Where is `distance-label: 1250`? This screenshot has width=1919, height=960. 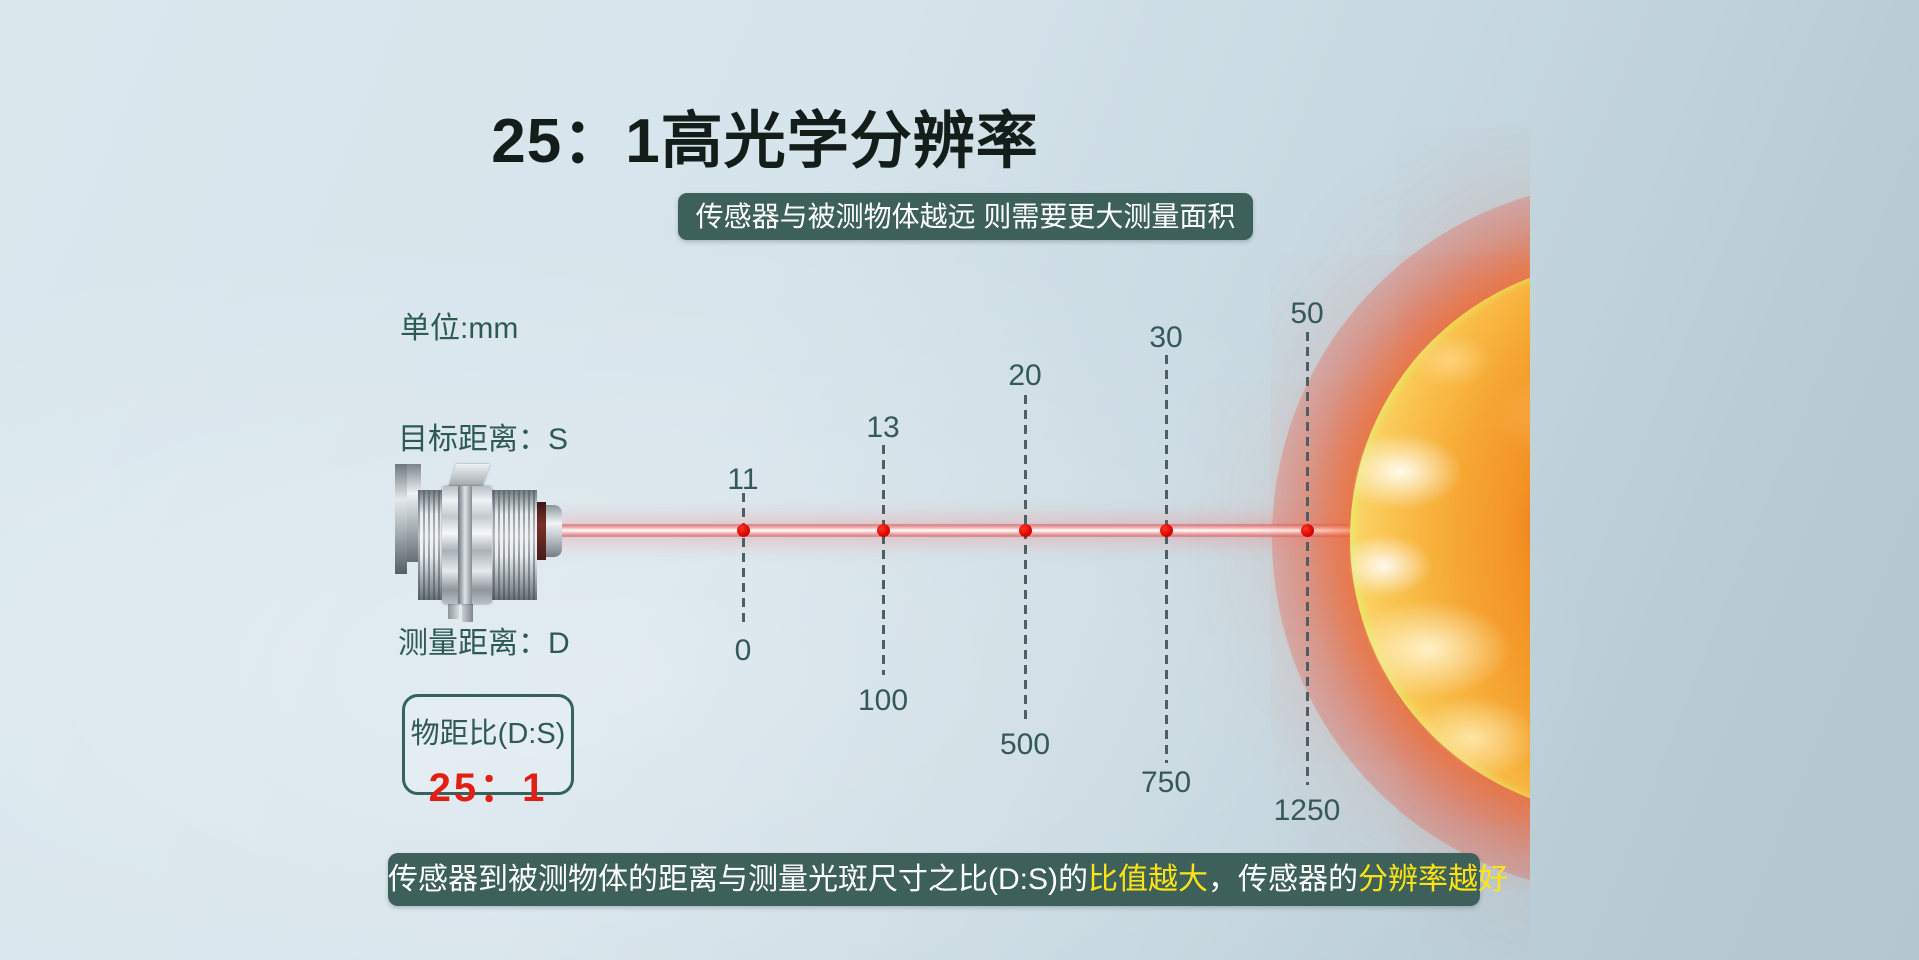
distance-label: 1250 is located at coordinates (1307, 810).